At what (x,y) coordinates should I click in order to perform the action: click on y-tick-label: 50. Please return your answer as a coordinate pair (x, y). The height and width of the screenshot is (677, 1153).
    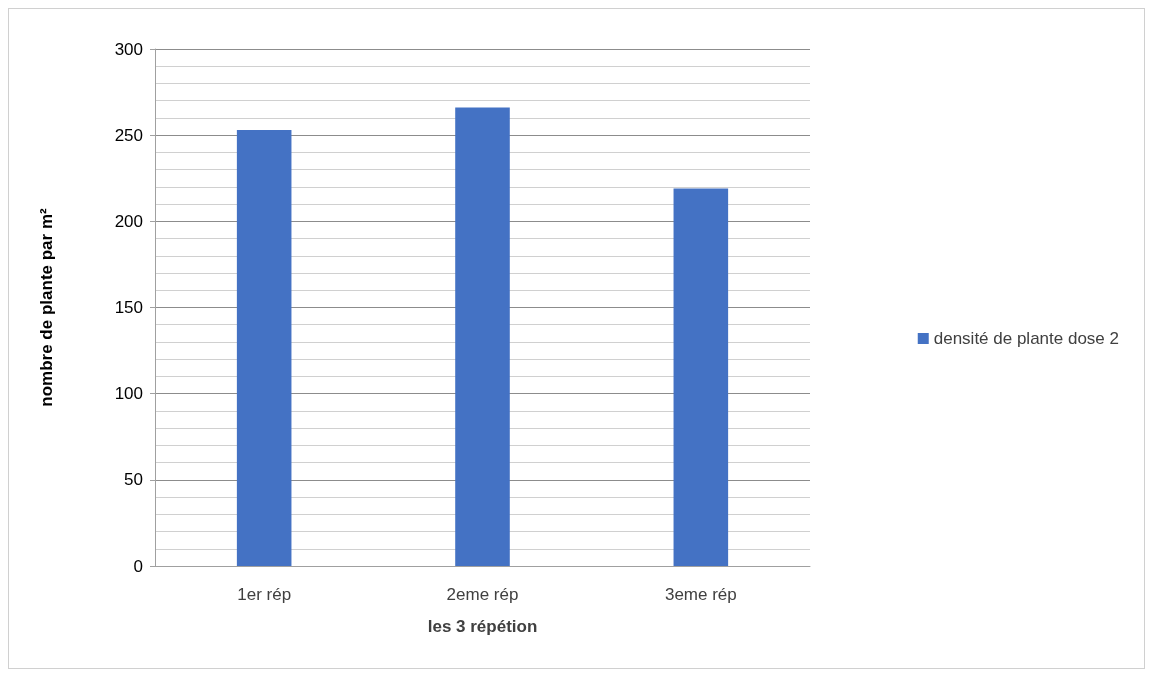
    Looking at the image, I should click on (133, 480).